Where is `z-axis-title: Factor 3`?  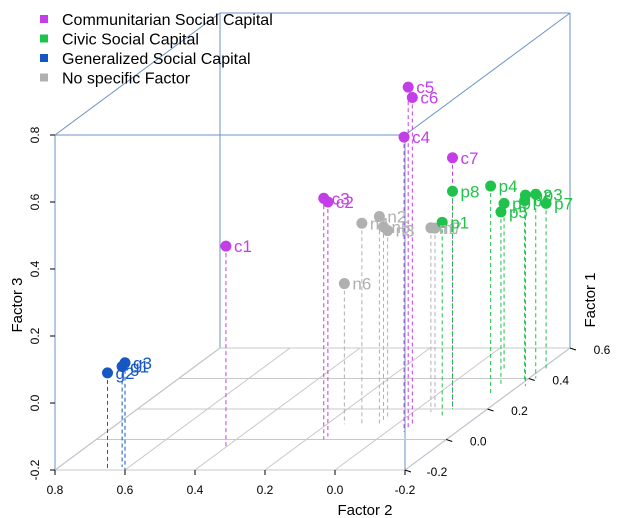
z-axis-title: Factor 3 is located at coordinates (17, 304).